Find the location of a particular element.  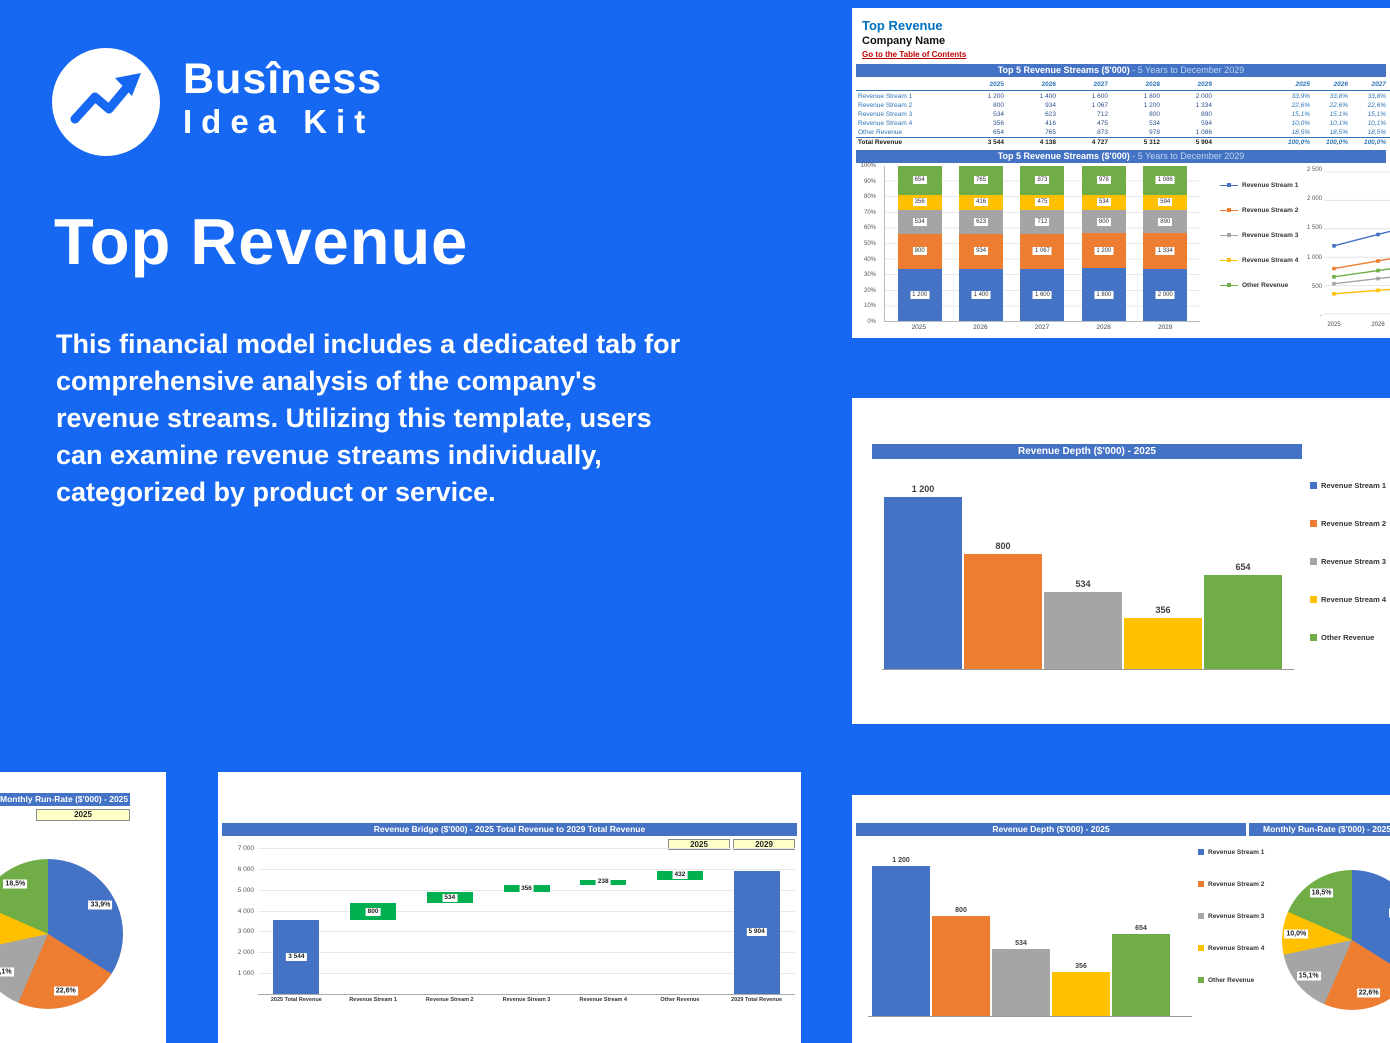

legend-line-marker is located at coordinates (1229, 259).